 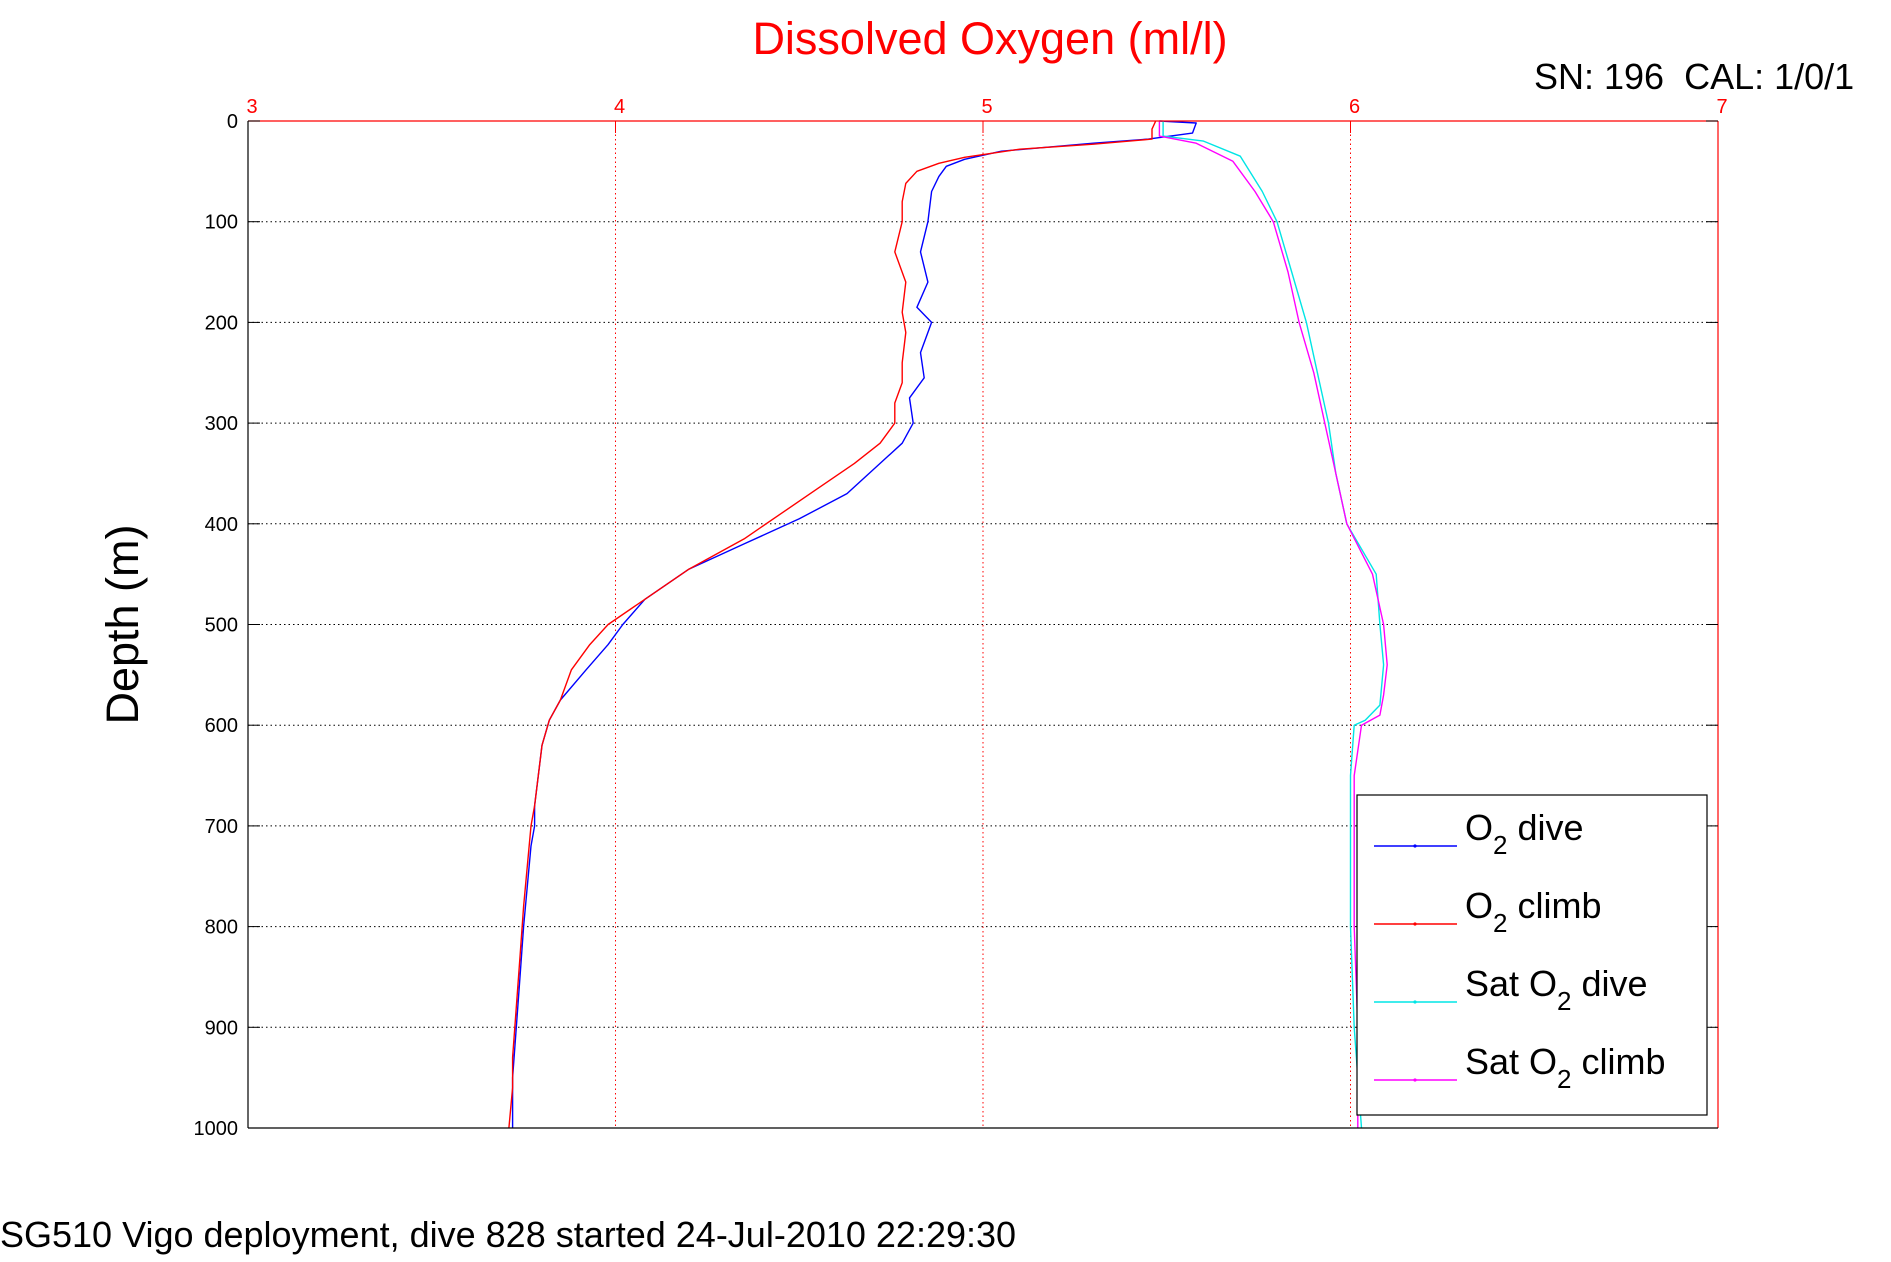 I want to click on y-tick-label: 400, so click(x=221, y=525).